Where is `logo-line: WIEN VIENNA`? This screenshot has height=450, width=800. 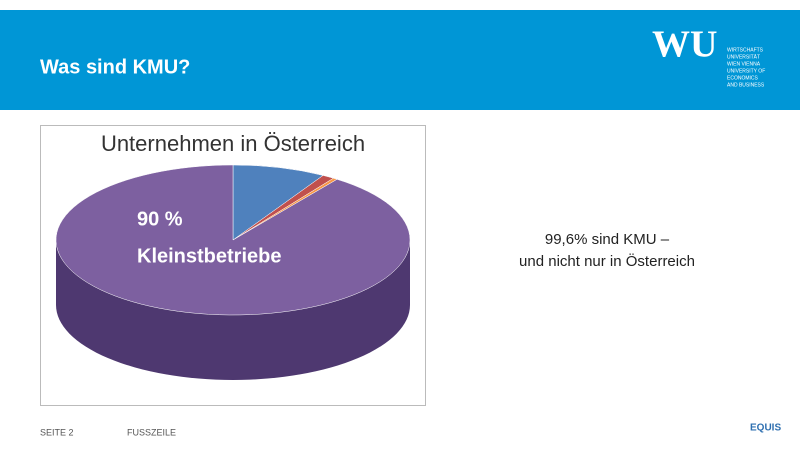
logo-line: WIEN VIENNA is located at coordinates (744, 64).